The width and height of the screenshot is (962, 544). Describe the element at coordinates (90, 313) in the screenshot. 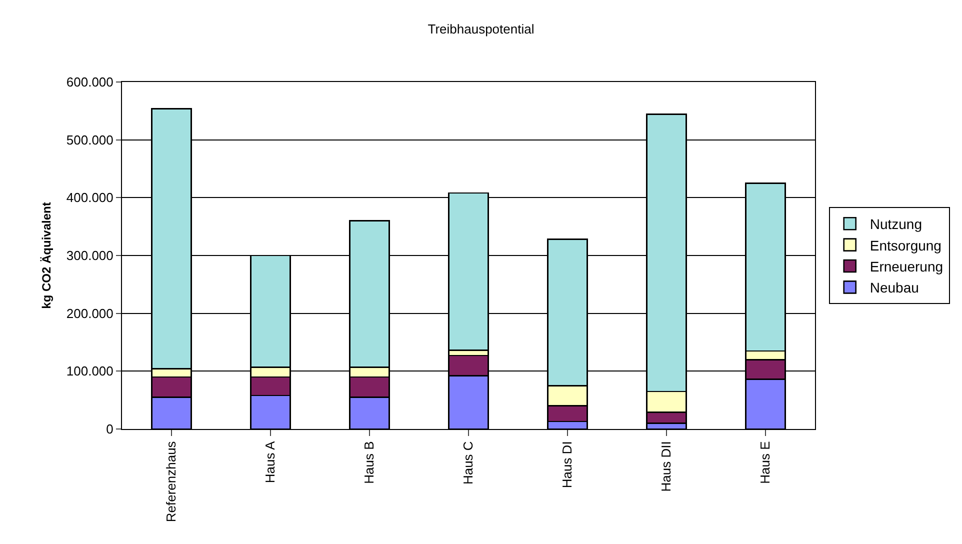

I see `y-tick-label: 200.000` at that location.